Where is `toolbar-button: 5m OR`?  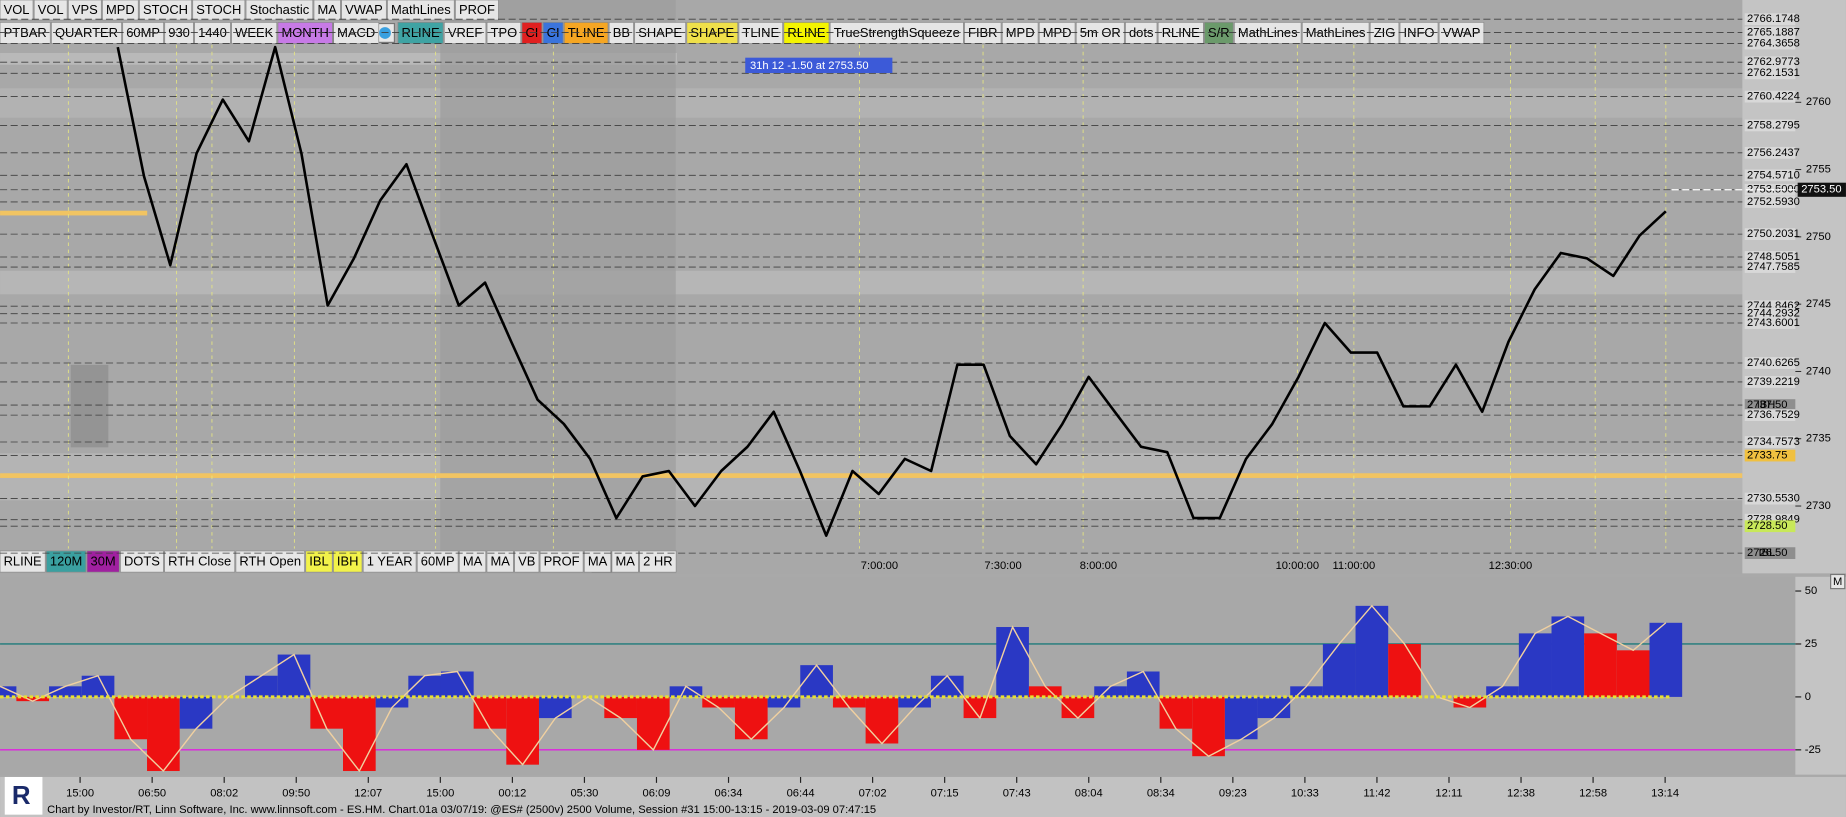
toolbar-button: 5m OR is located at coordinates (1100, 33).